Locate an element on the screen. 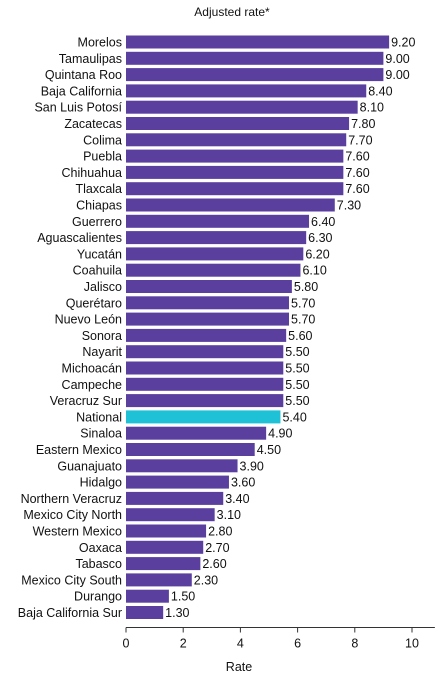 This screenshot has height=682, width=438. category-label-baja-california: Baja California is located at coordinates (81, 91).